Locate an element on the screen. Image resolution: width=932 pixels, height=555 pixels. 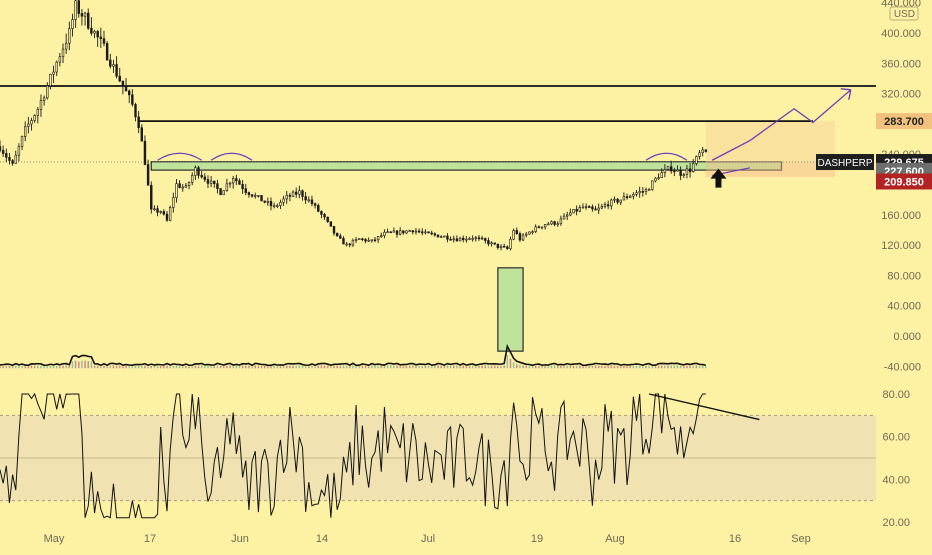
time-tick-label: Aug is located at coordinates (615, 539).